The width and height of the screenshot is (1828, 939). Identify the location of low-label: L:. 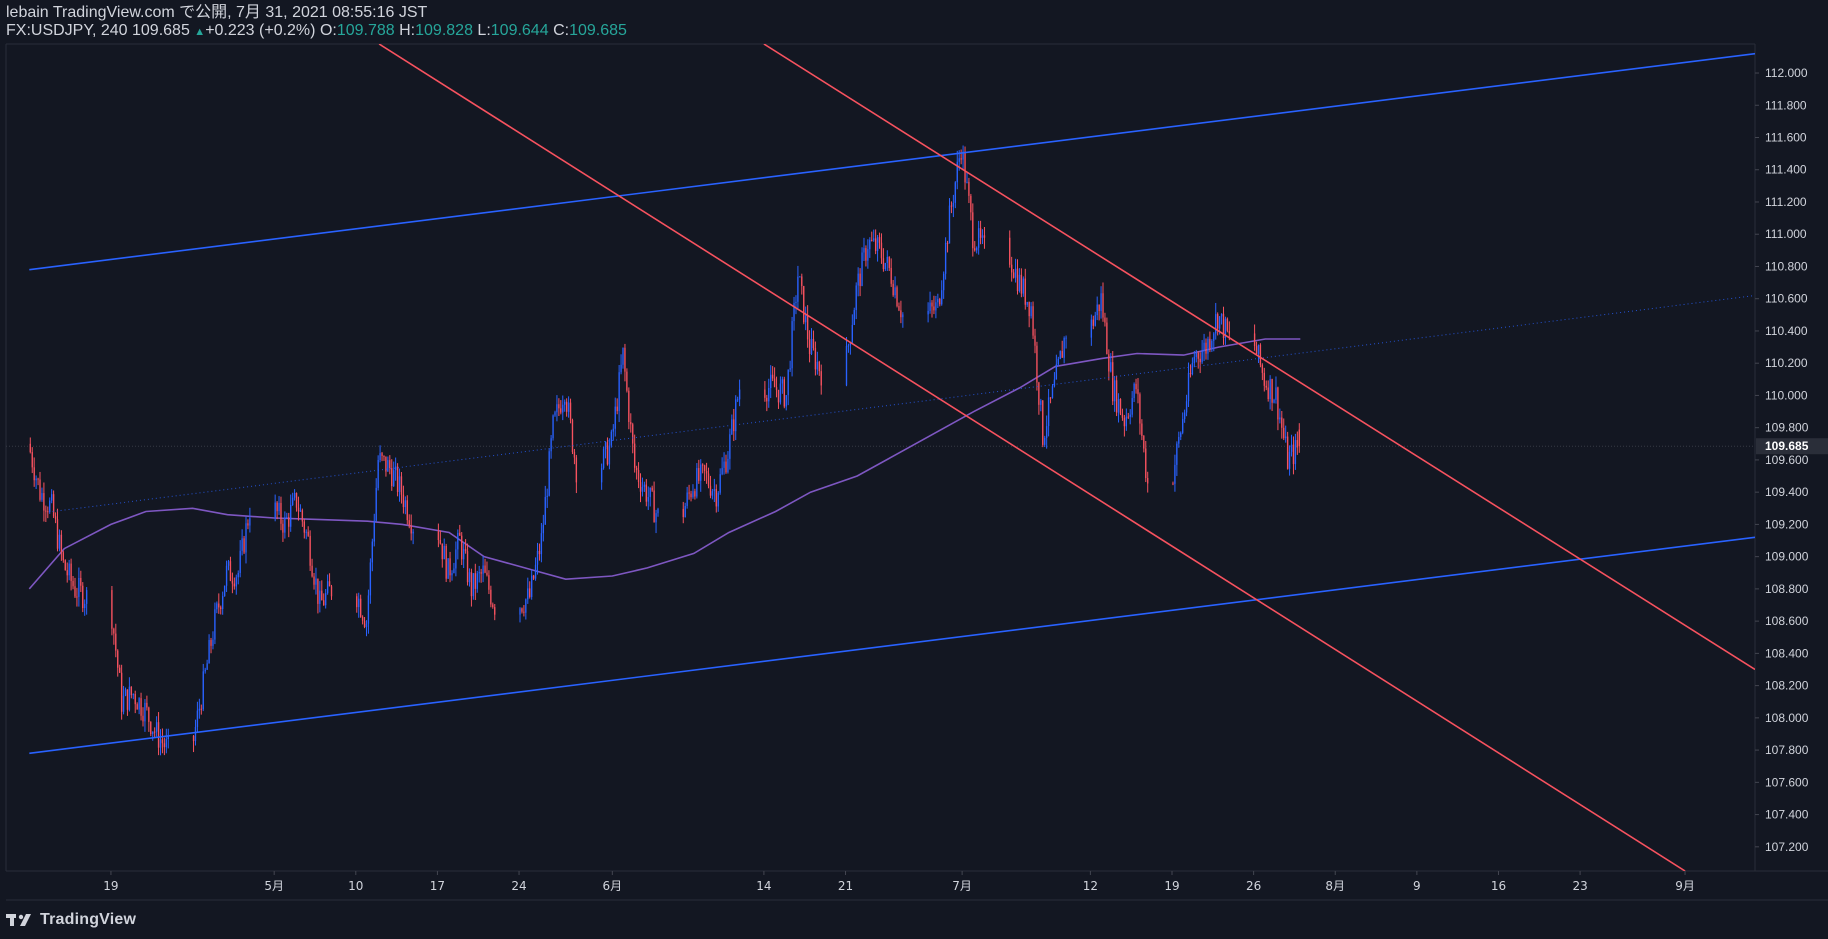
(484, 30).